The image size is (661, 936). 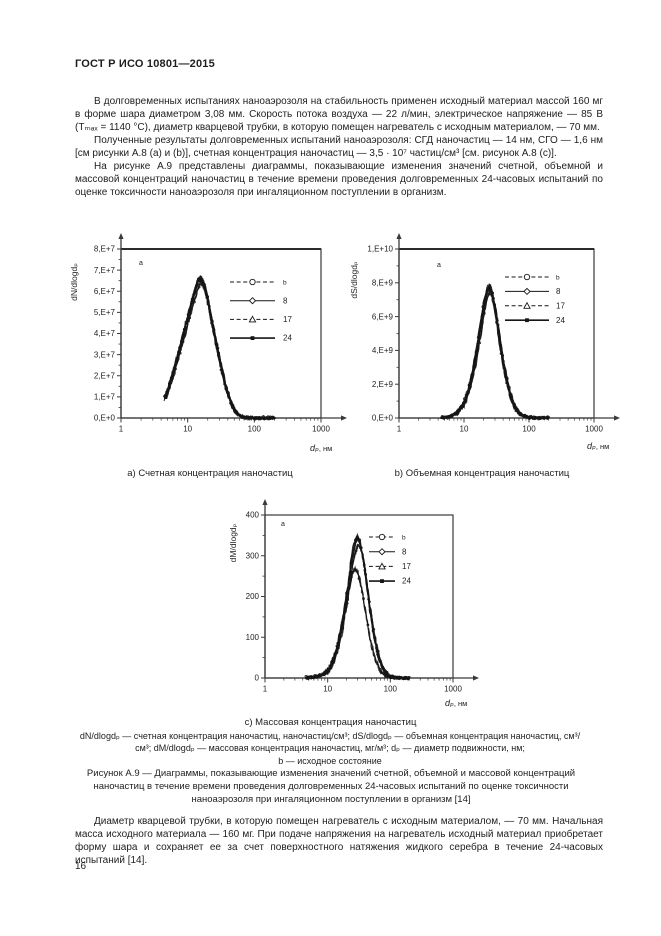 I want to click on page-number: 16, so click(x=81, y=866).